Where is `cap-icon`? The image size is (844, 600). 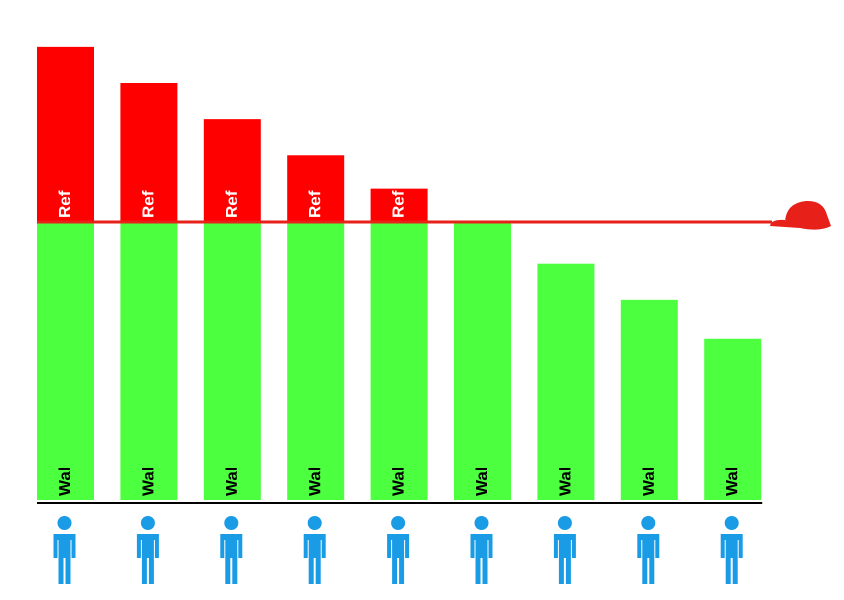 cap-icon is located at coordinates (800, 215).